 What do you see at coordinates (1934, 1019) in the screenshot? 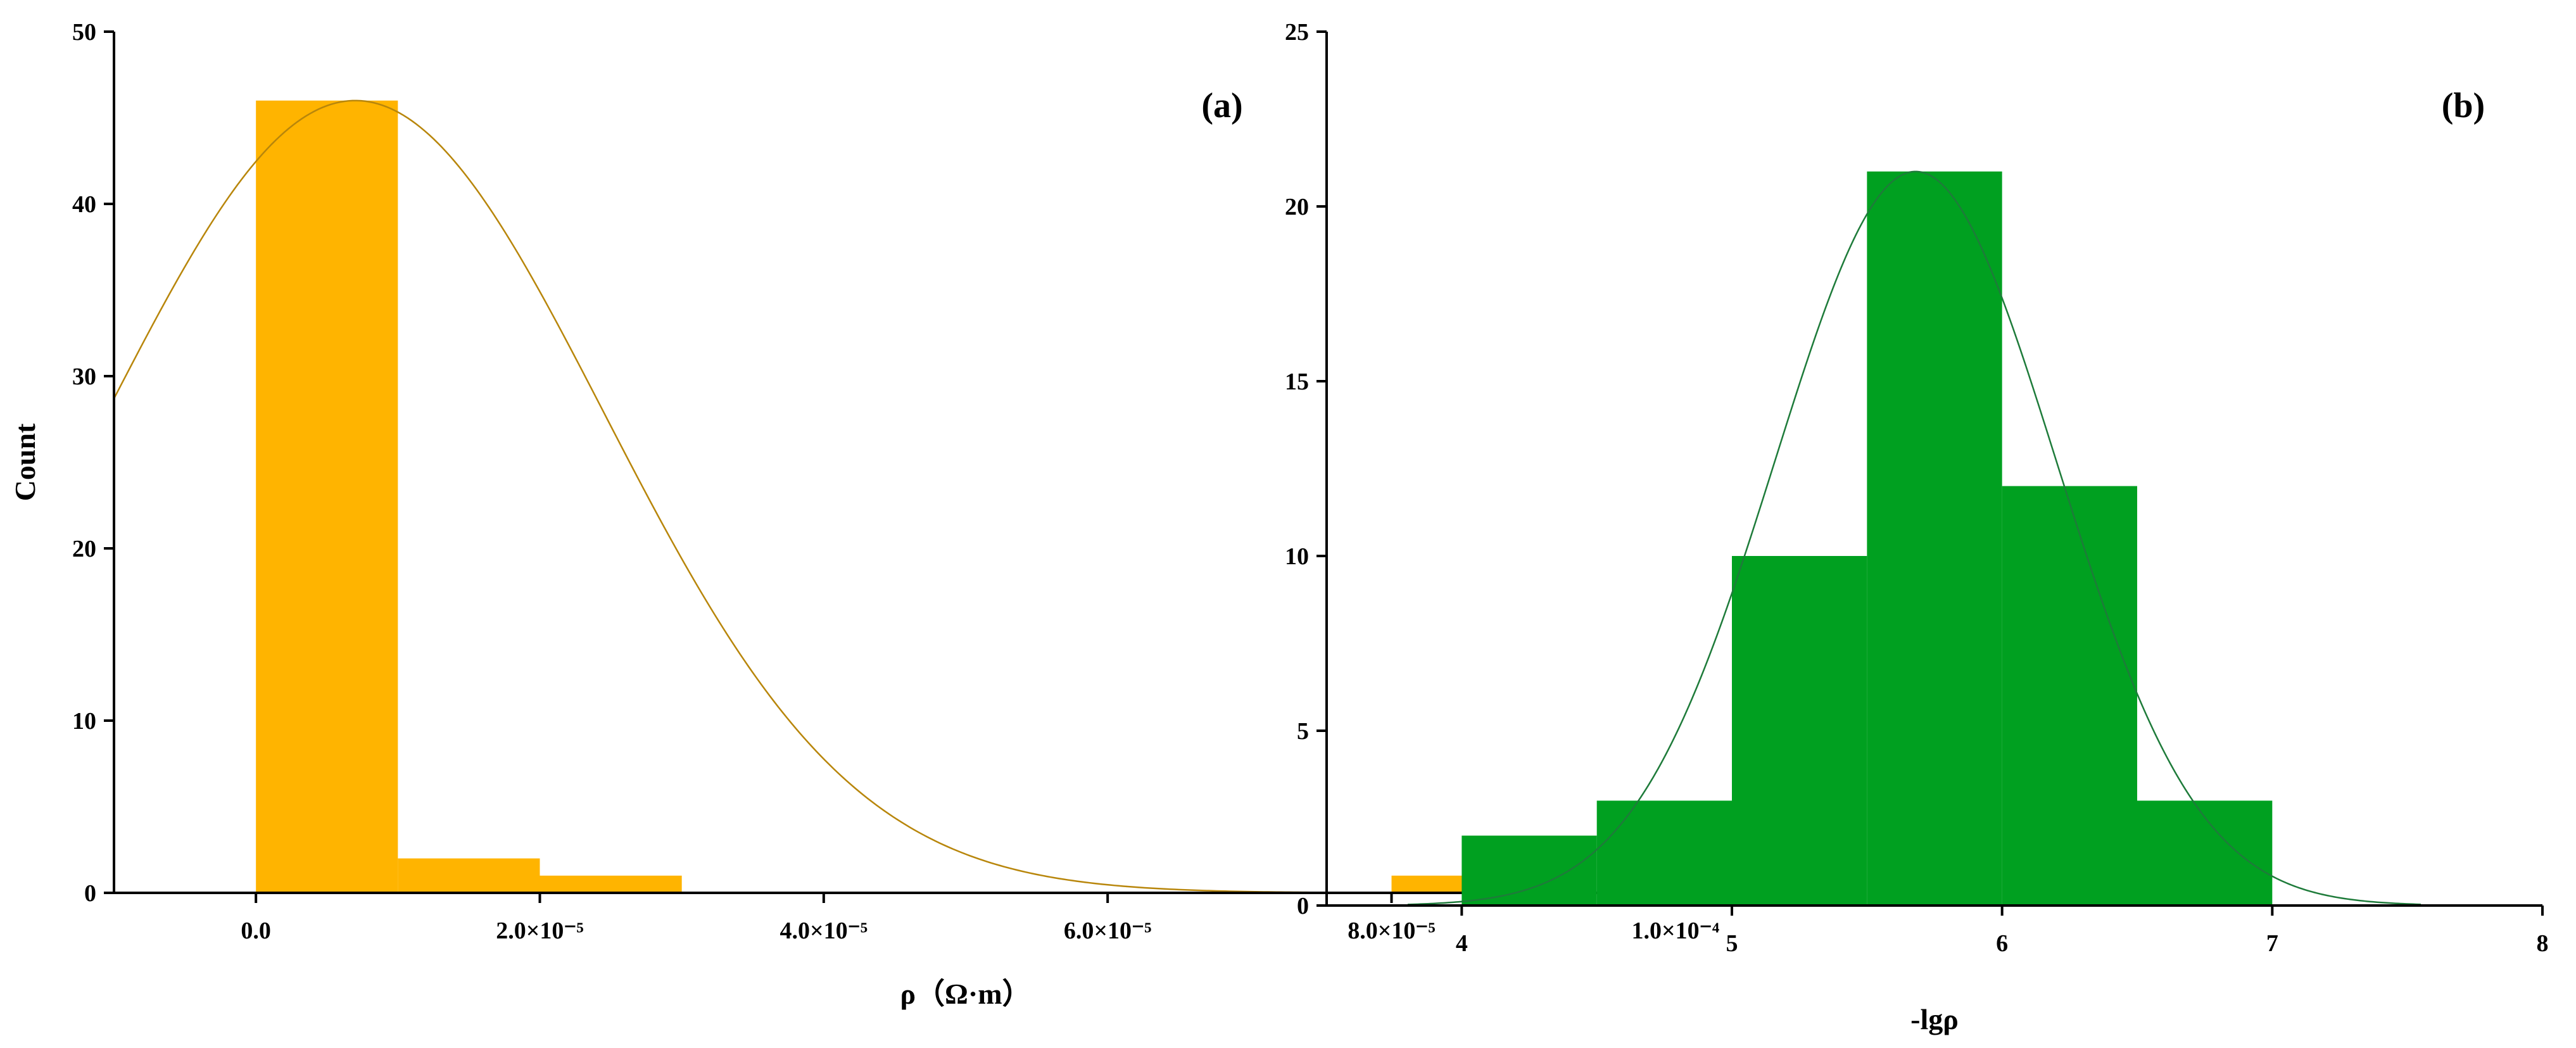
I see `x-axis-title: -lgρ` at bounding box center [1934, 1019].